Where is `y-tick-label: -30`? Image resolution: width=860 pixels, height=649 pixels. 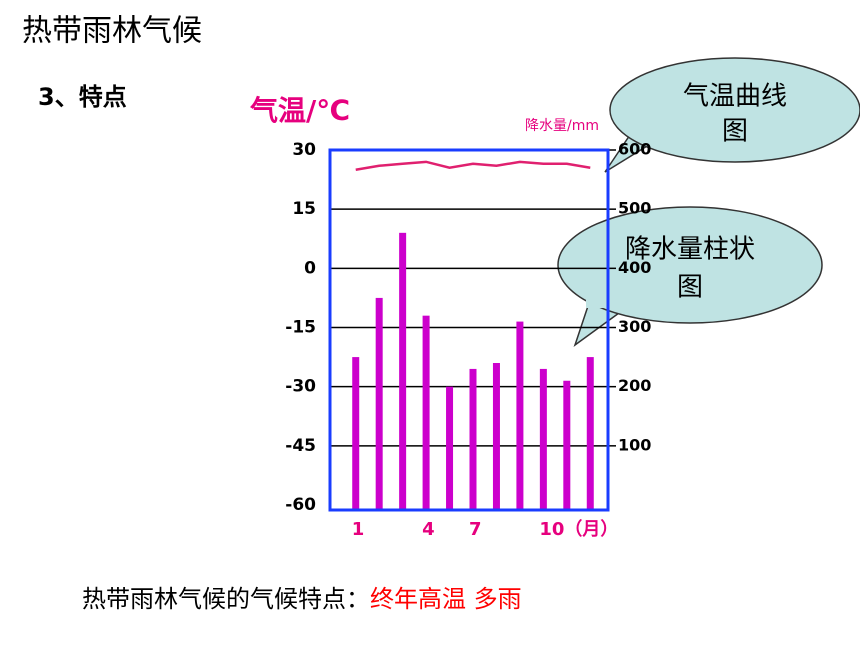 y-tick-label: -30 is located at coordinates (300, 387).